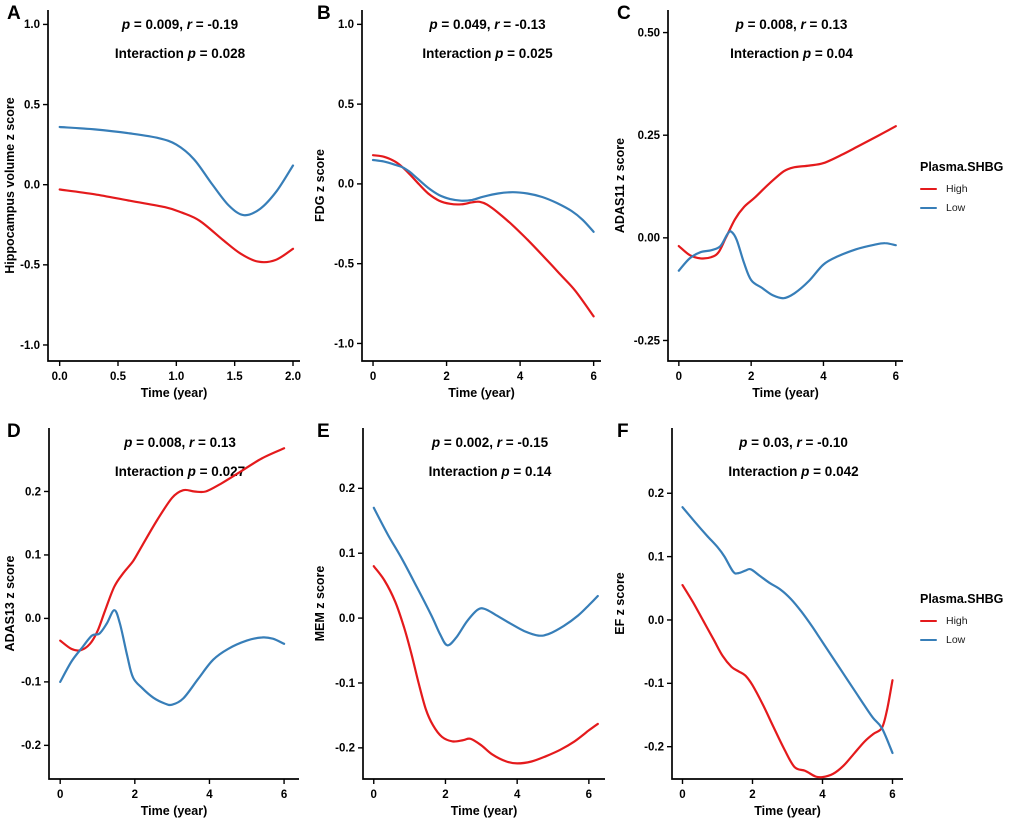 The image size is (1020, 836). Describe the element at coordinates (14, 431) in the screenshot. I see `panel-letter-d: D` at that location.